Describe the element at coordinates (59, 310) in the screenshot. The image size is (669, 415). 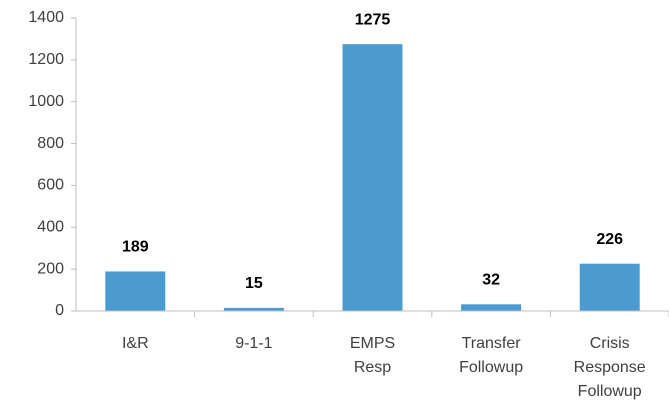
I see `y-tick-label: 0` at that location.